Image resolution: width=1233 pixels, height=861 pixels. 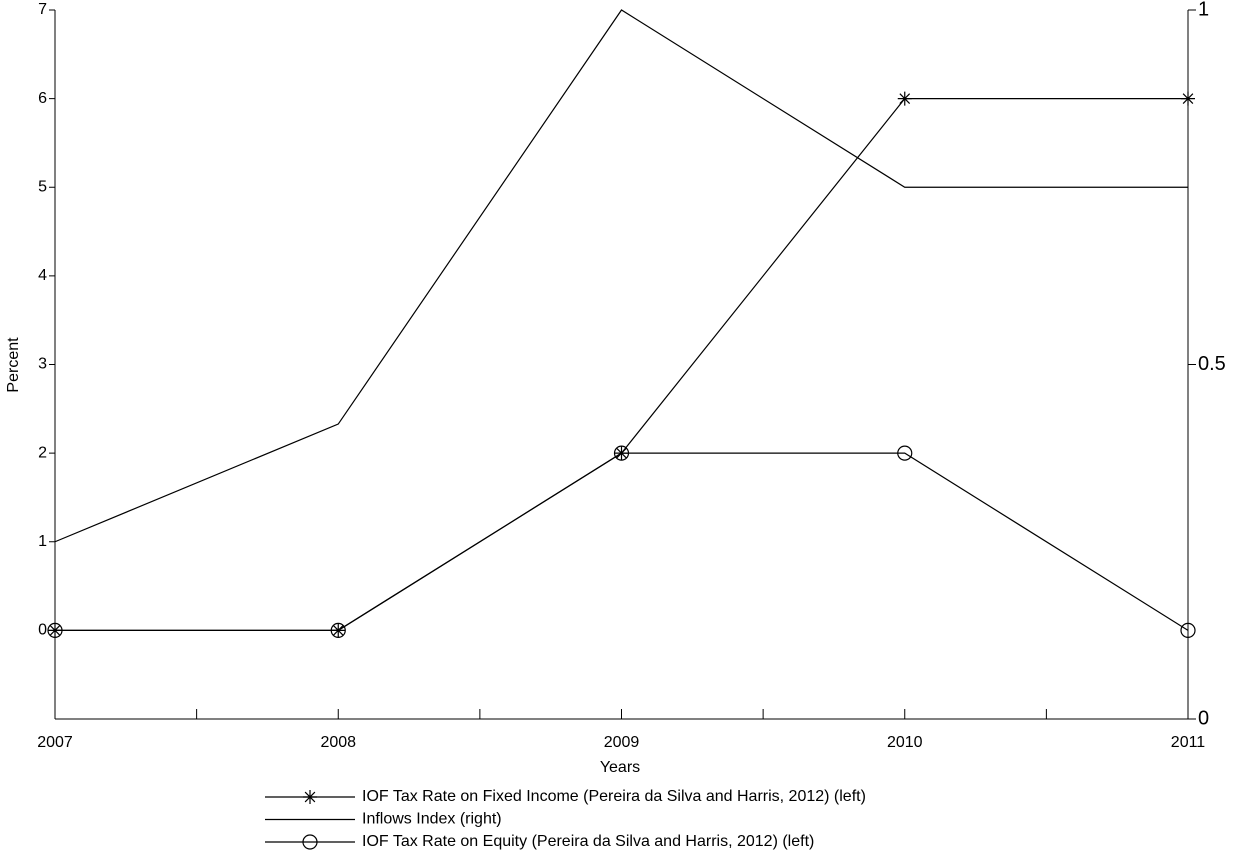 I want to click on x-axis-label: Years, so click(x=620, y=767).